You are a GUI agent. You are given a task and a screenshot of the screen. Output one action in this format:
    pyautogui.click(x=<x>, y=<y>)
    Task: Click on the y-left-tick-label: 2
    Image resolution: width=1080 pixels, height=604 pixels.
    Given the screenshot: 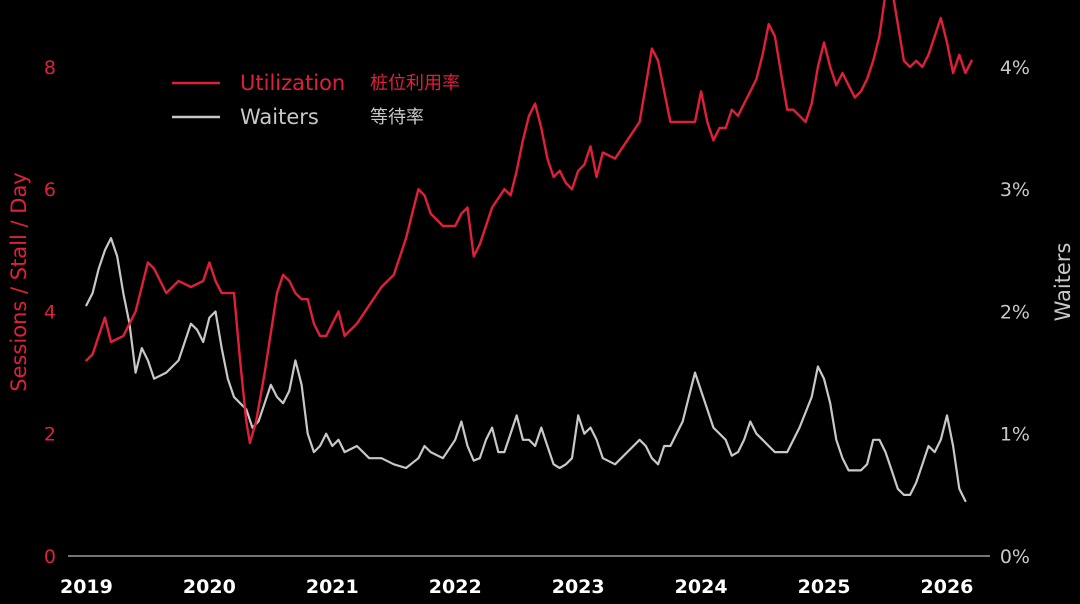 What is the action you would take?
    pyautogui.click(x=50, y=435)
    